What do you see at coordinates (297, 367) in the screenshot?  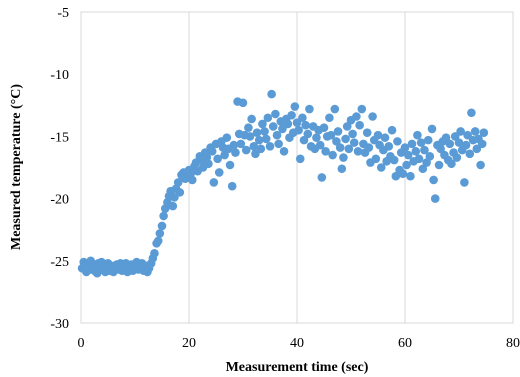 I see `x-axis-title: Measurement time (sec)` at bounding box center [297, 367].